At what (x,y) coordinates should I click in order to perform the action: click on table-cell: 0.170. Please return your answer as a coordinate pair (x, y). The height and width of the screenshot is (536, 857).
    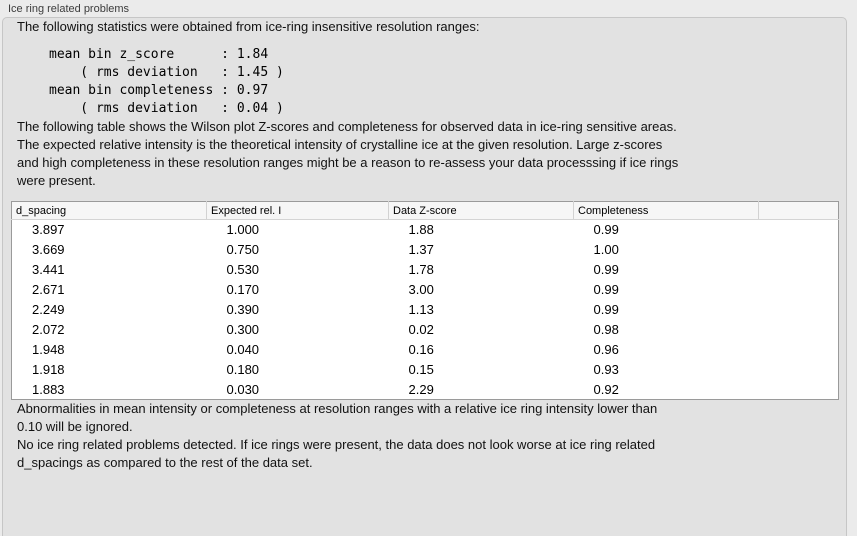
    Looking at the image, I should click on (243, 289).